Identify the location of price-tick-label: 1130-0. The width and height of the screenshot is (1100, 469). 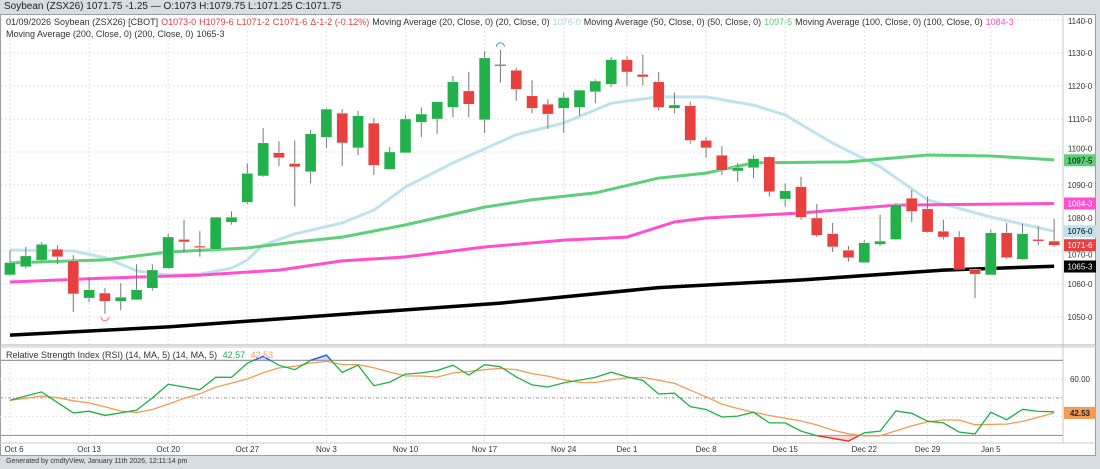
(1080, 53).